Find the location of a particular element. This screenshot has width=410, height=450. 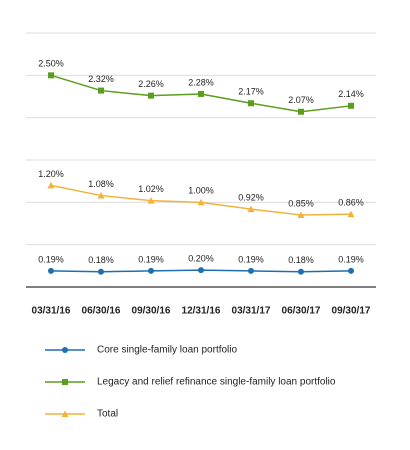

legend-label: Total is located at coordinates (107, 414).